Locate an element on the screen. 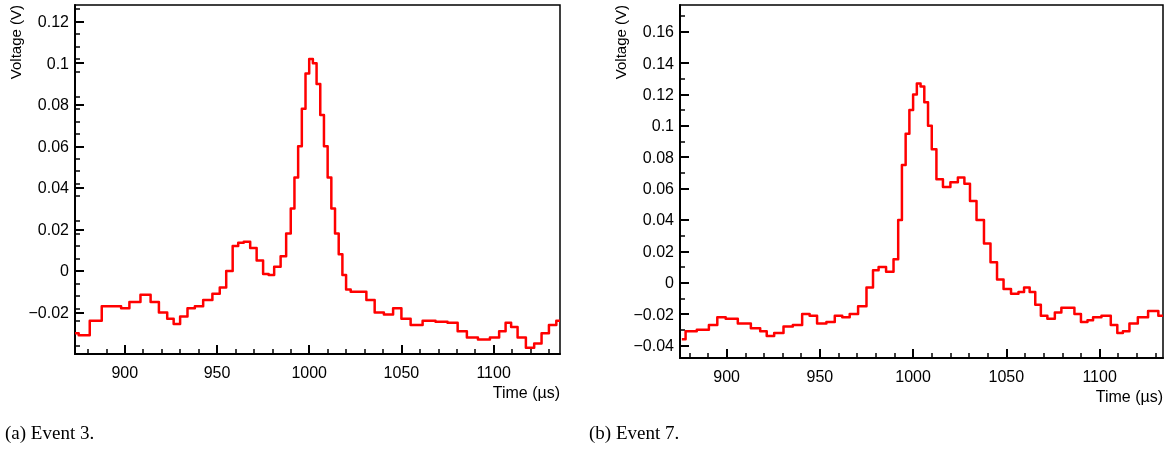  y-tick-label: 0.16 is located at coordinates (658, 32).